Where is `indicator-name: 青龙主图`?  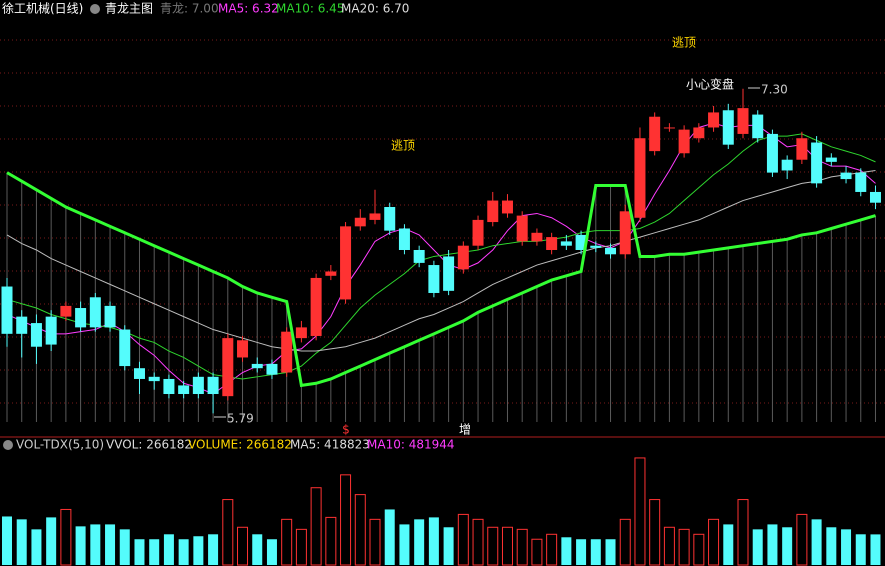
indicator-name: 青龙主图 is located at coordinates (129, 9).